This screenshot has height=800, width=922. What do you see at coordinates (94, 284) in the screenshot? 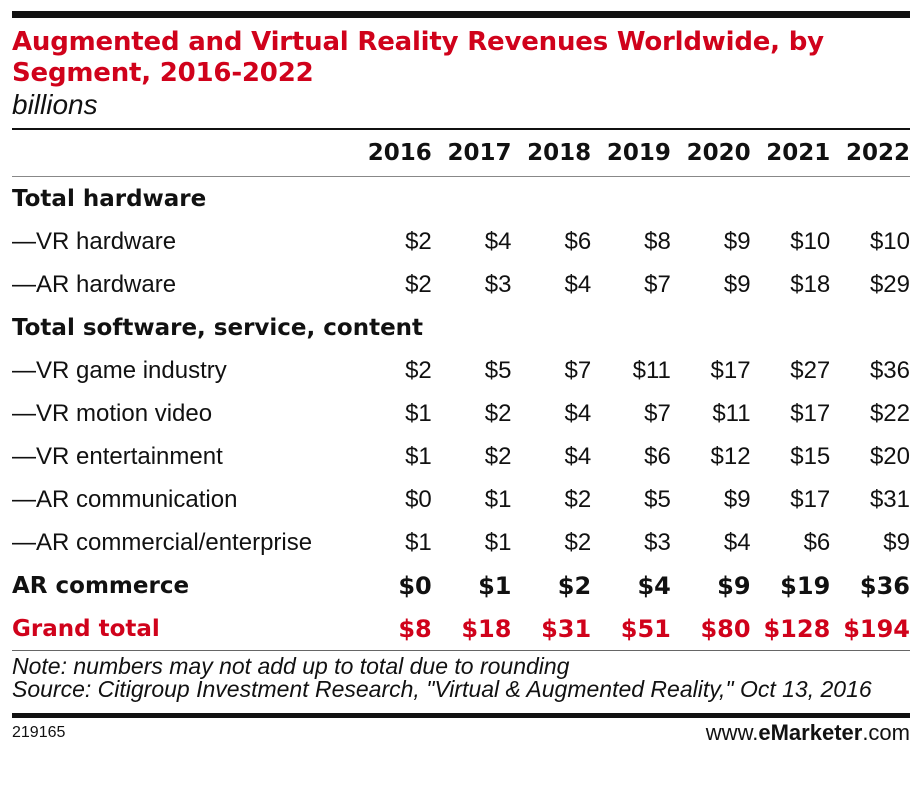
I see `row-label: —AR hardware` at bounding box center [94, 284].